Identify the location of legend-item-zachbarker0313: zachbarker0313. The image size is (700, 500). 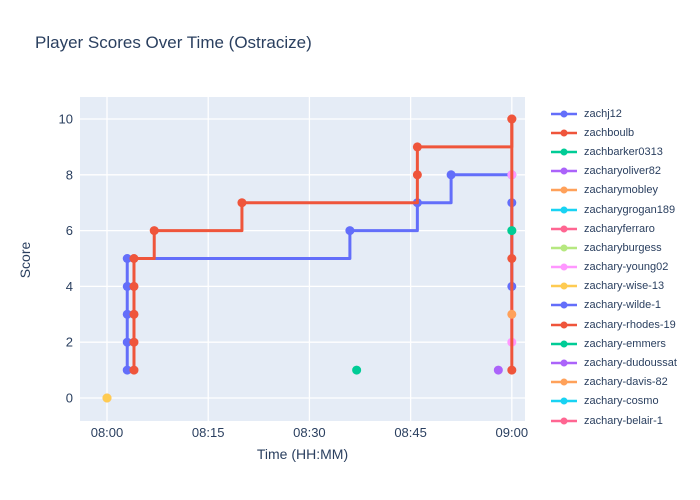
(624, 151).